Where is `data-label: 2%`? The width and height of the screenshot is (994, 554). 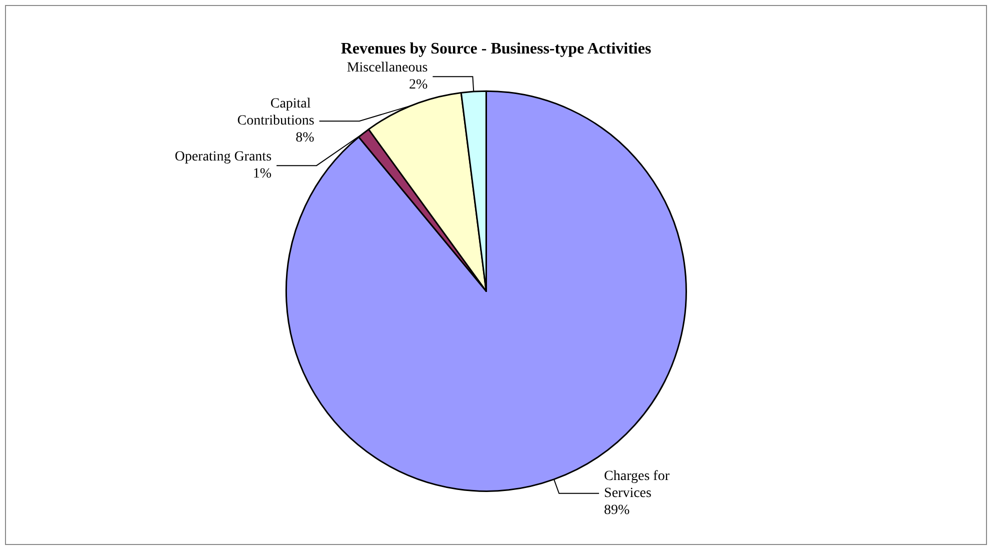 data-label: 2% is located at coordinates (418, 85).